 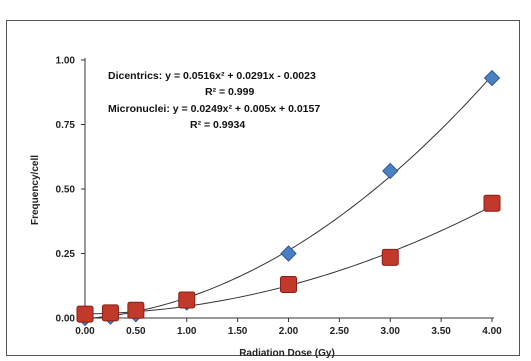 I want to click on x-tick-label: 2.50, so click(x=340, y=331).